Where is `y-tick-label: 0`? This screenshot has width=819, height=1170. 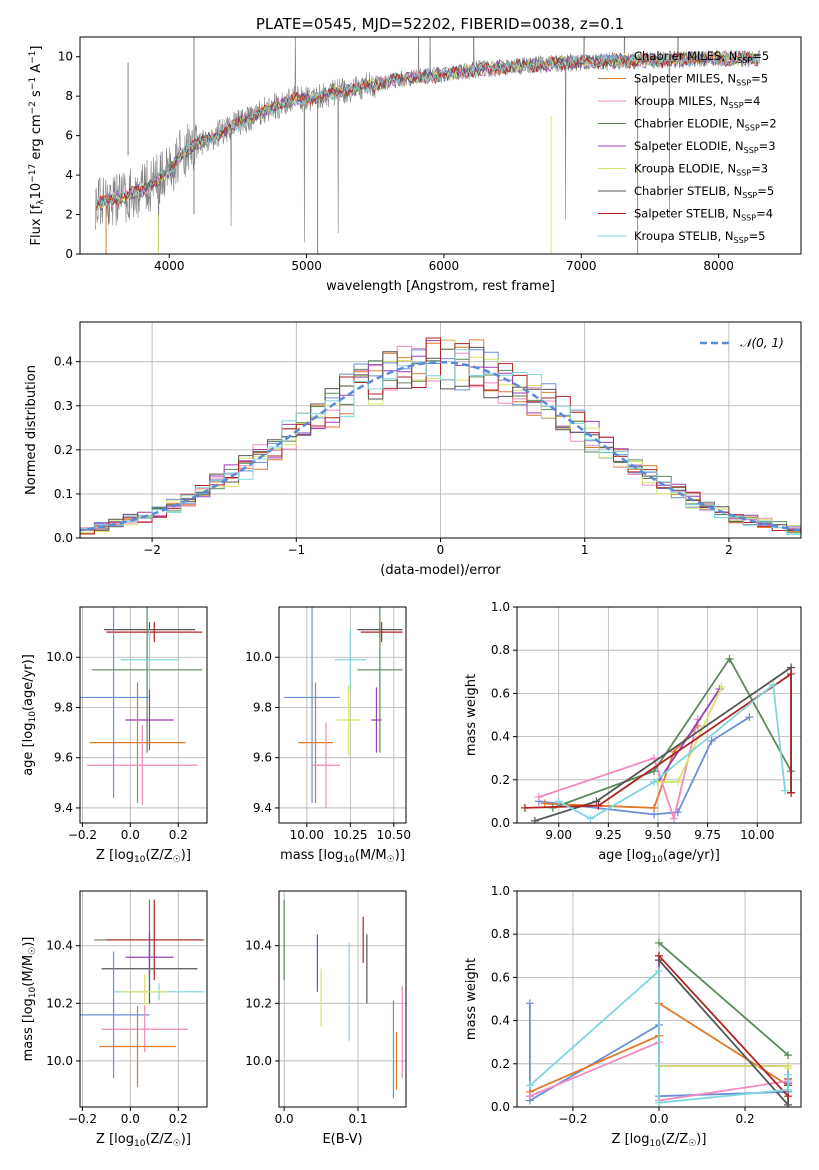 y-tick-label: 0 is located at coordinates (69, 254).